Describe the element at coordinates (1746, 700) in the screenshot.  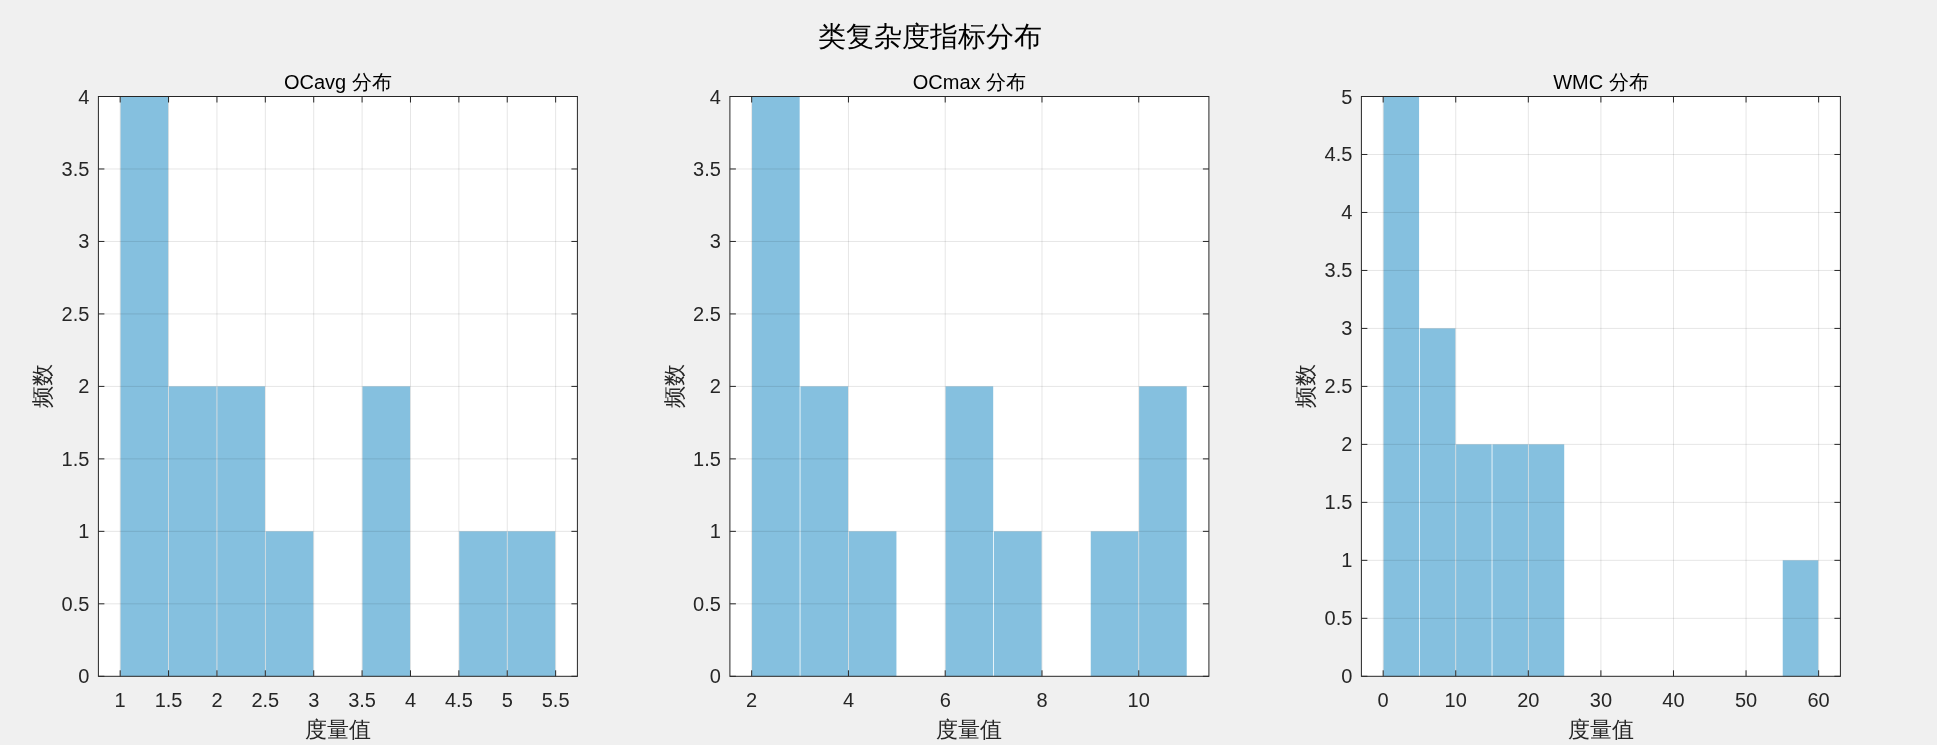
I see `x-tick-label: 50` at that location.